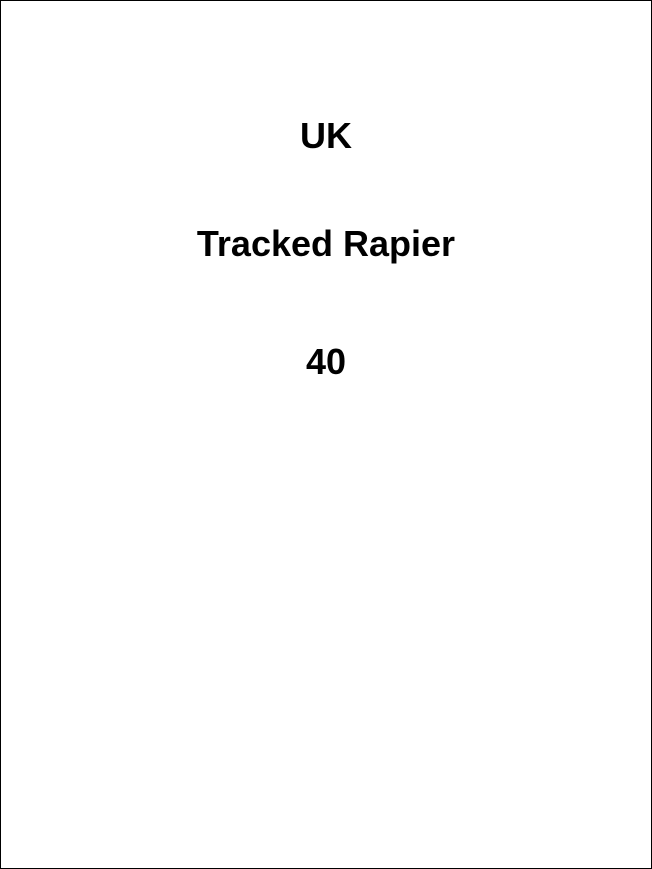  I want to click on unit-value: 40, so click(326, 361).